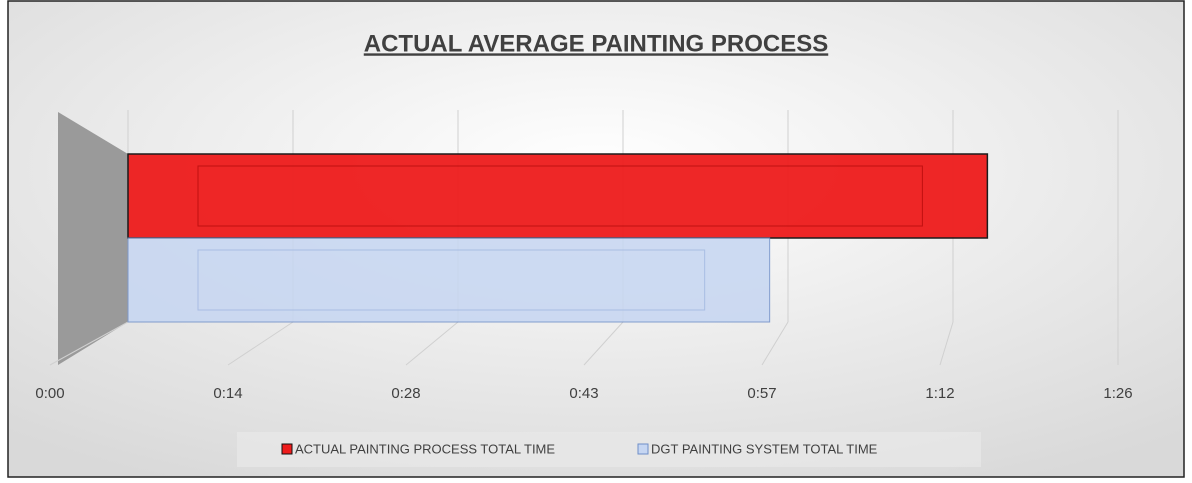 The image size is (1192, 483). Describe the element at coordinates (425, 448) in the screenshot. I see `legend-label: ACTUAL PAINTING PROCESS TOTAL TIME` at that location.